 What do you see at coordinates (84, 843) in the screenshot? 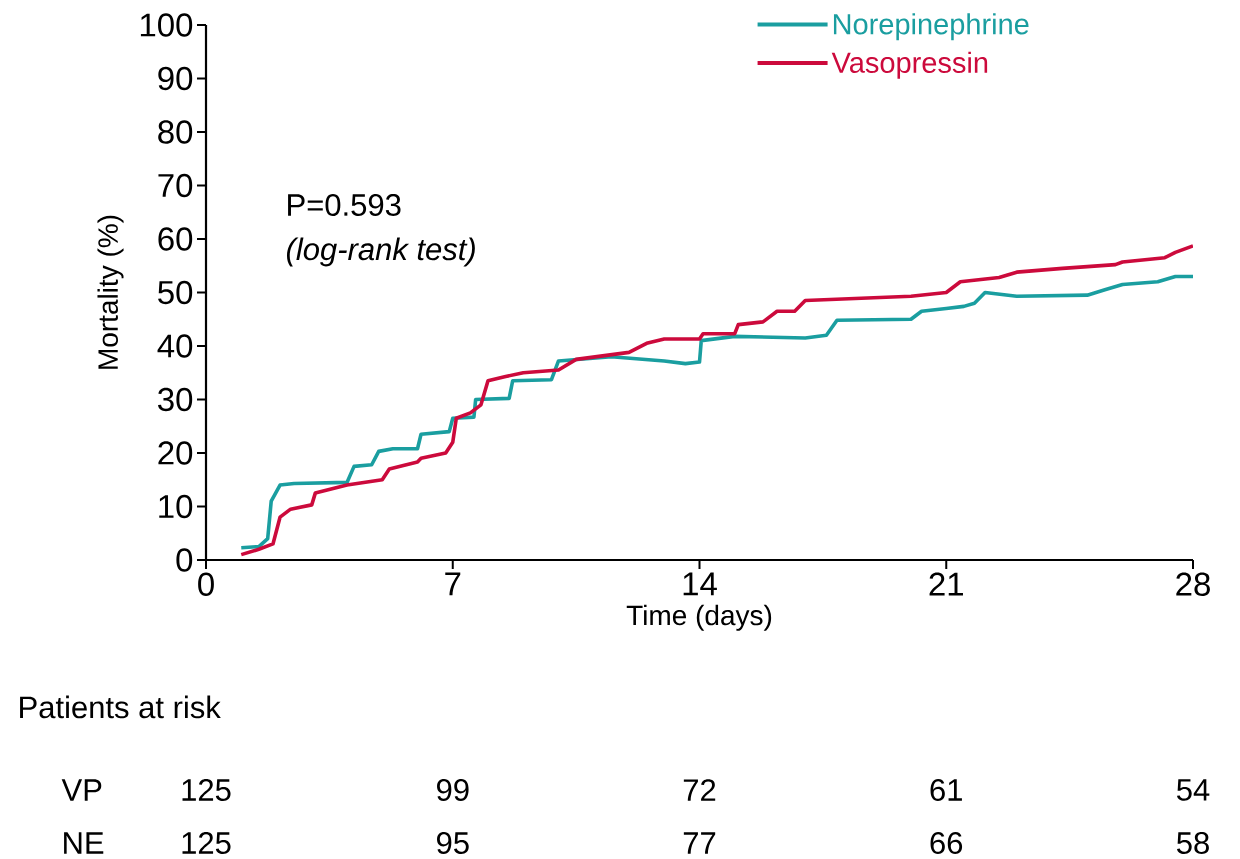
I see `text: NE` at bounding box center [84, 843].